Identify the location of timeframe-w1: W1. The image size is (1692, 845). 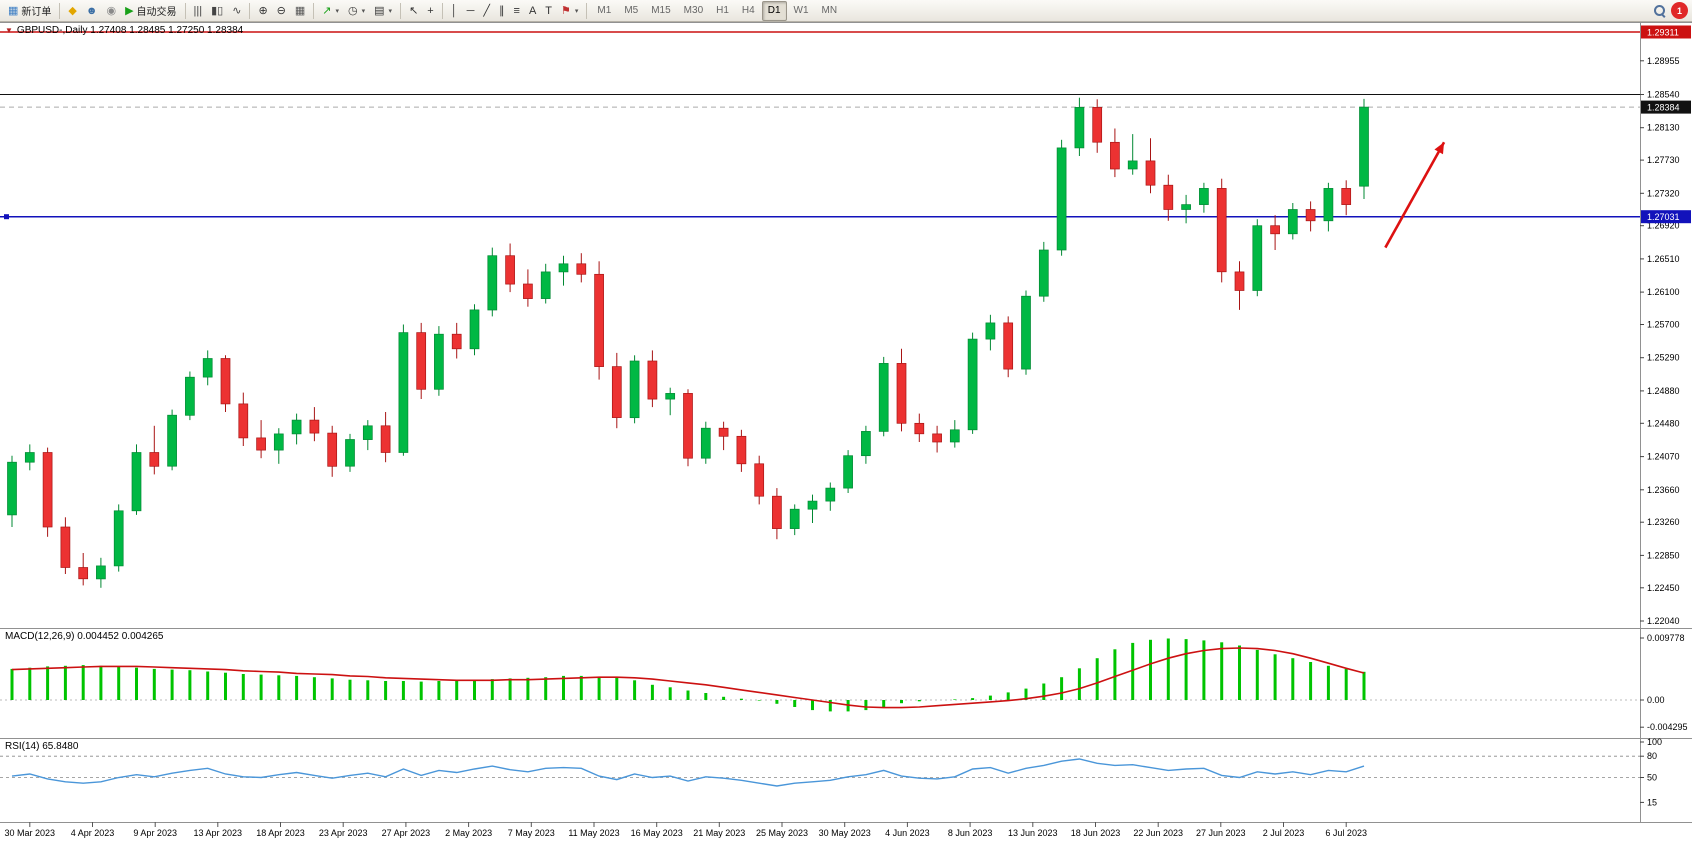
(801, 10).